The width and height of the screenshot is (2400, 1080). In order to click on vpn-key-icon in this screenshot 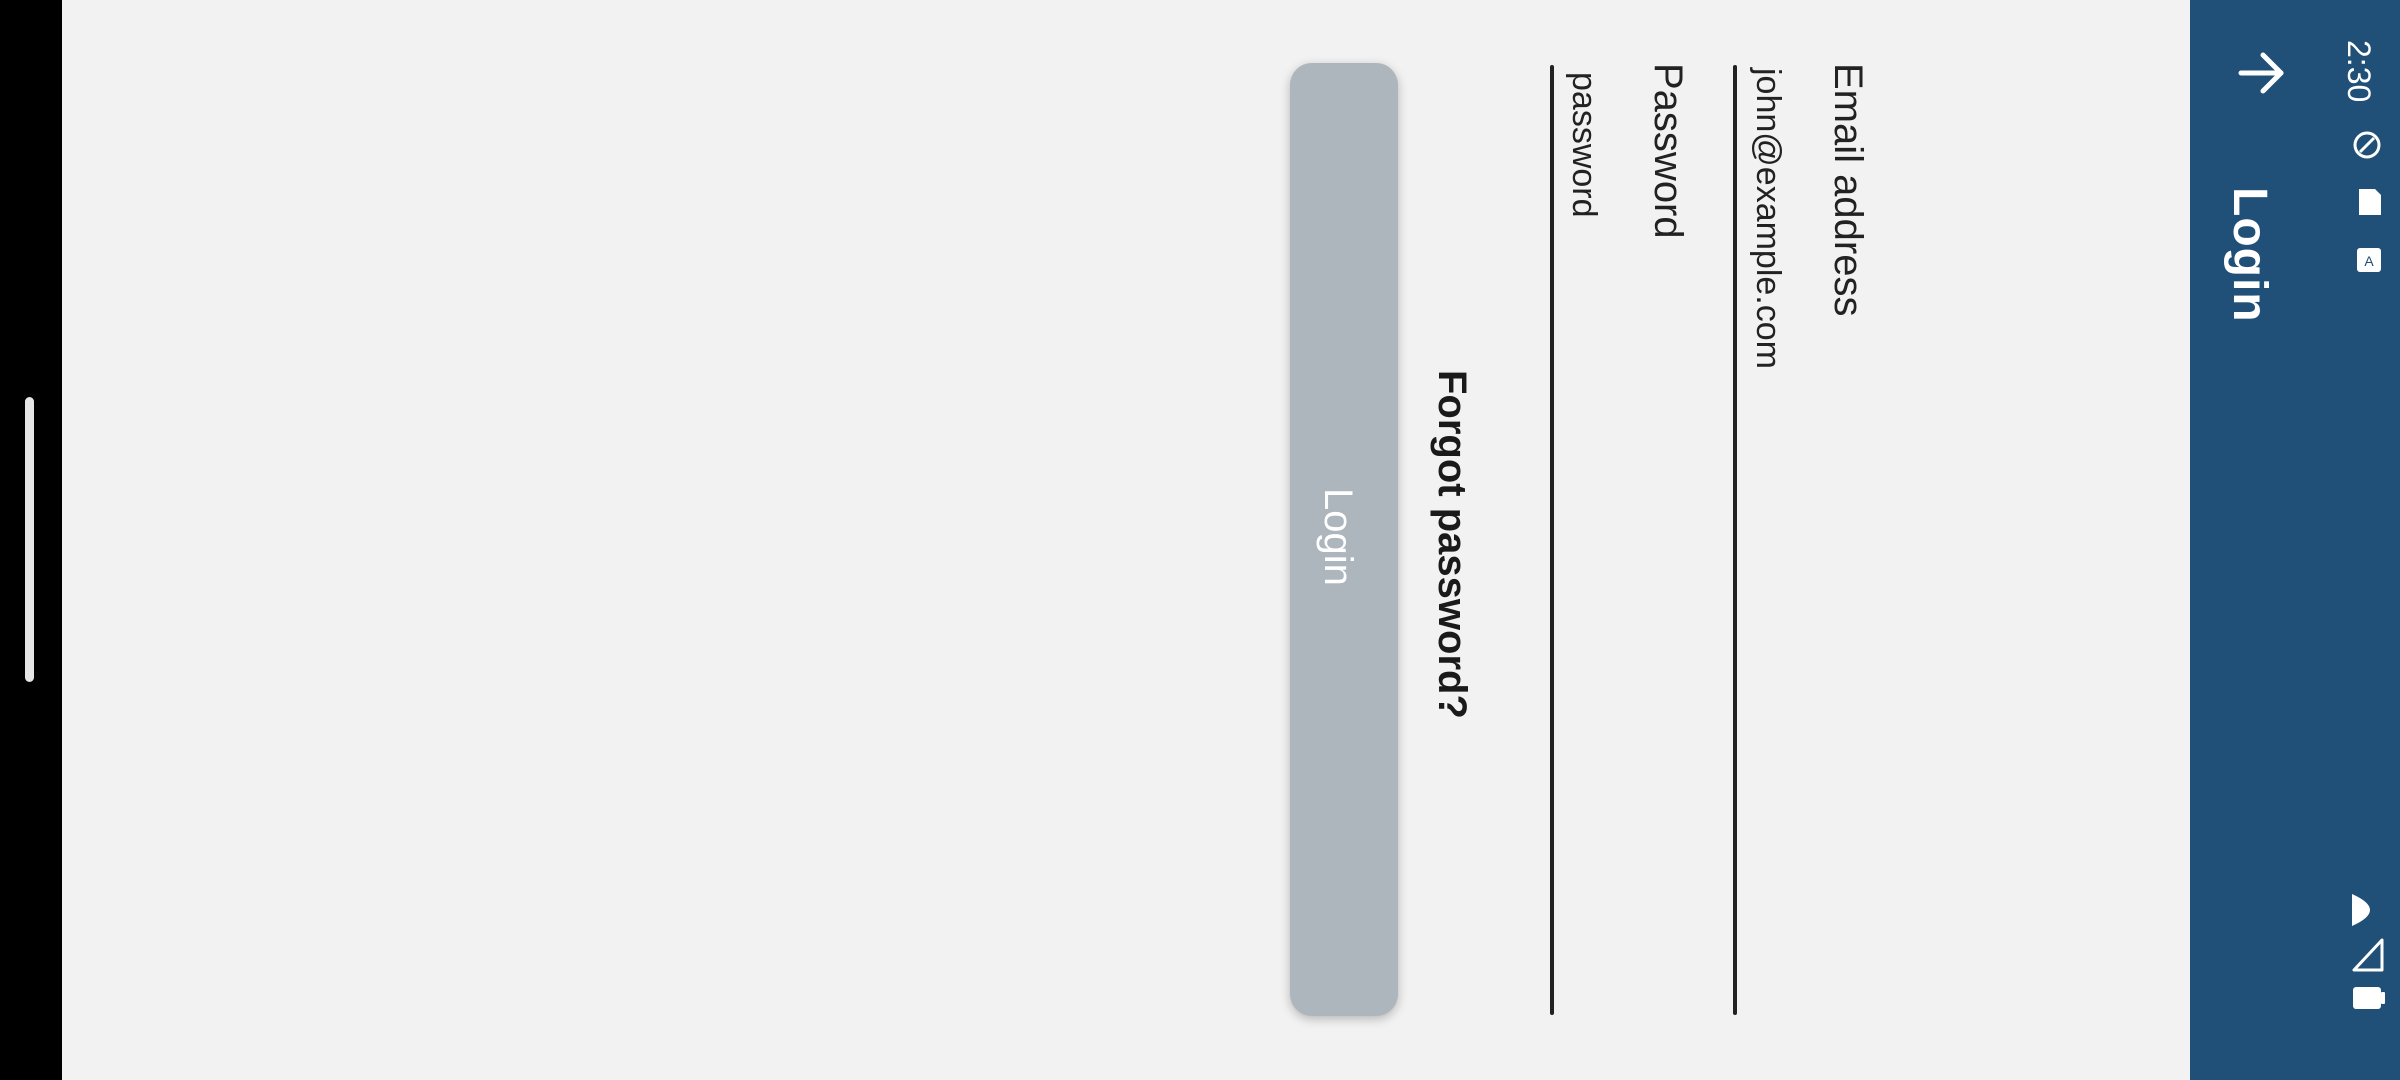, I will do `click(2367, 147)`.